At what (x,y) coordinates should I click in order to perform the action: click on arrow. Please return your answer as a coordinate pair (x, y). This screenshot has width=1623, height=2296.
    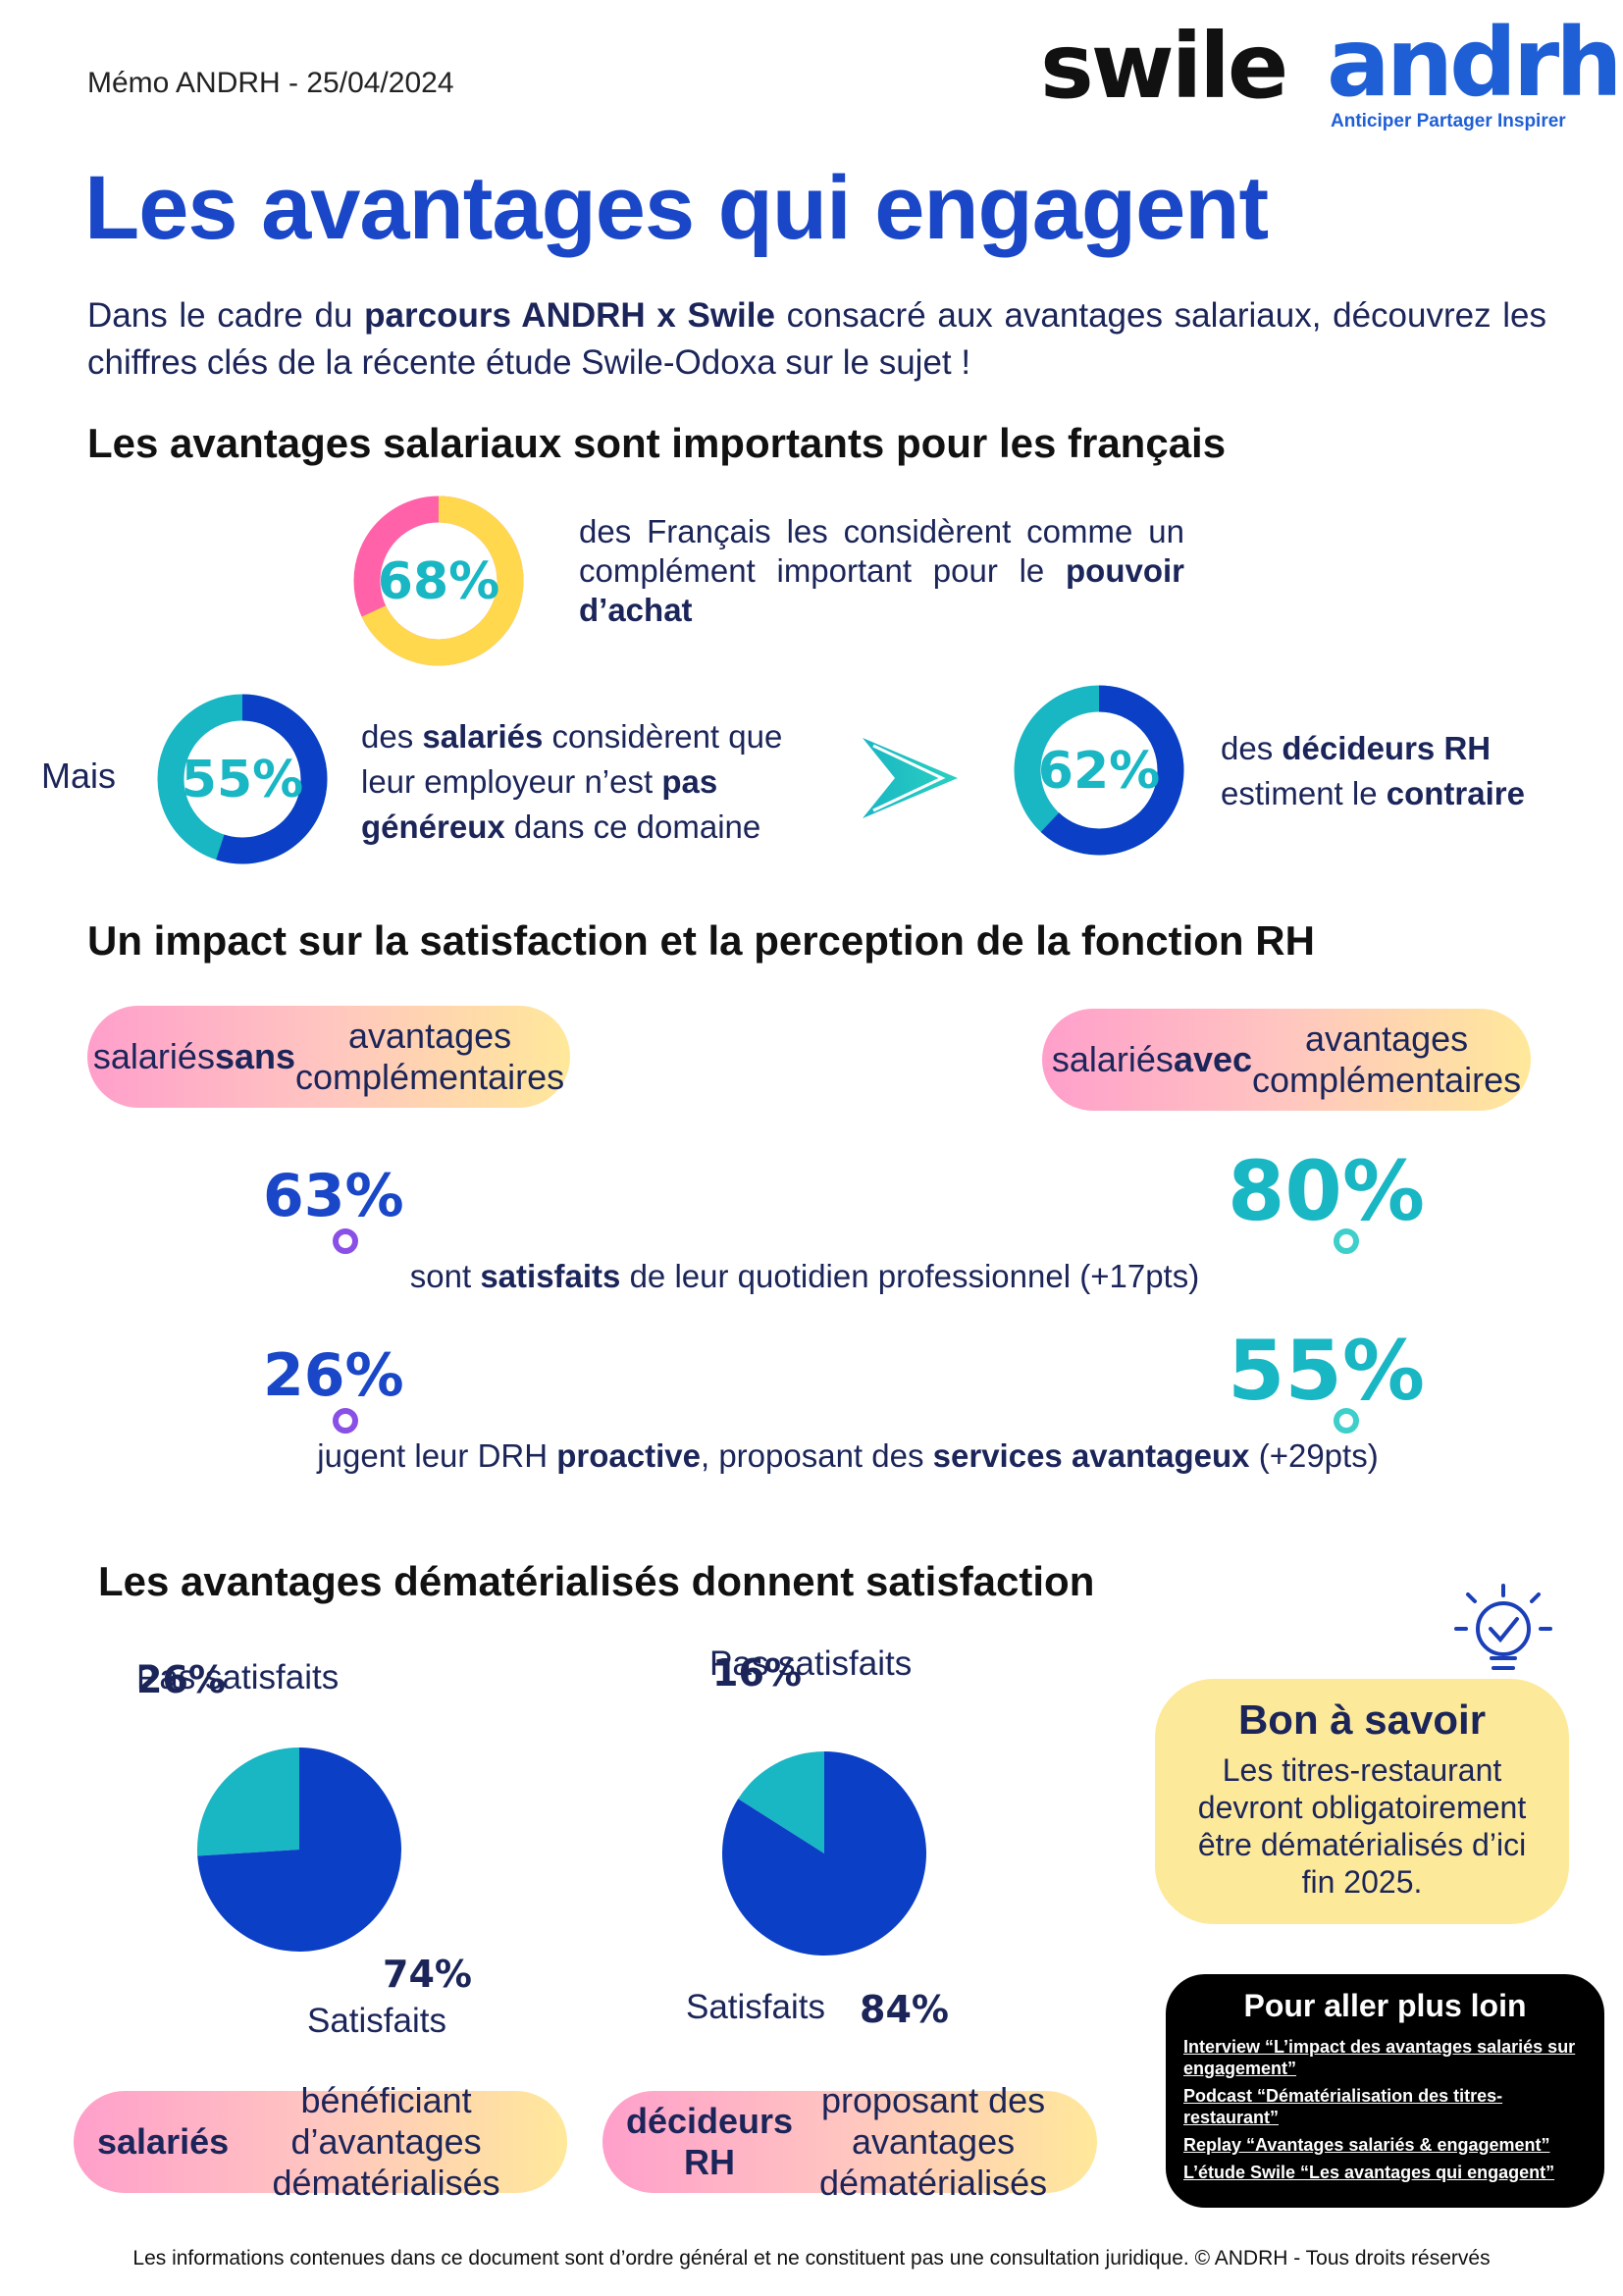
    Looking at the image, I should click on (910, 778).